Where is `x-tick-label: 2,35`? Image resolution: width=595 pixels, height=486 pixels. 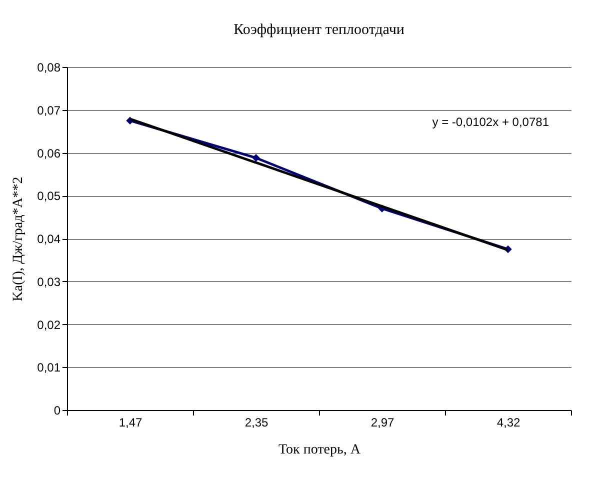
x-tick-label: 2,35 is located at coordinates (256, 423).